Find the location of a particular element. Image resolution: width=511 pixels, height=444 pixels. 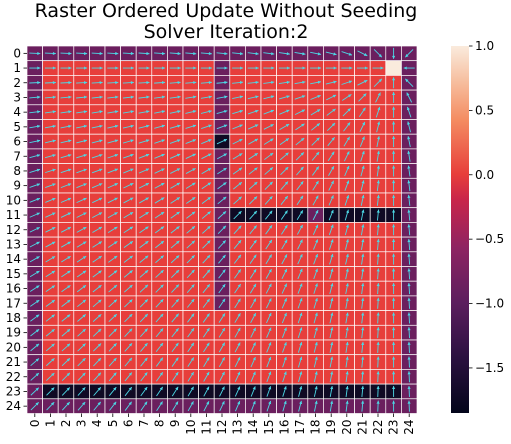

x-tick-label: 10 is located at coordinates (191, 427).